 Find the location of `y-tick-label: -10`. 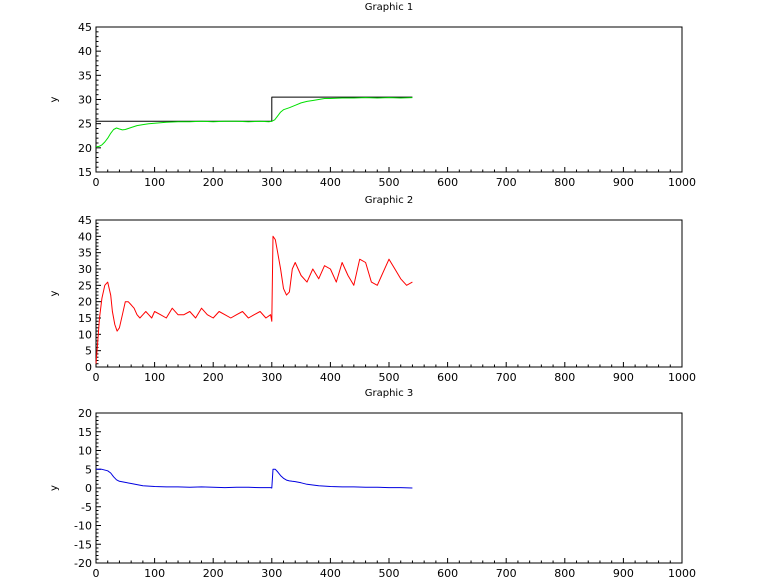

y-tick-label: -10 is located at coordinates (83, 526).